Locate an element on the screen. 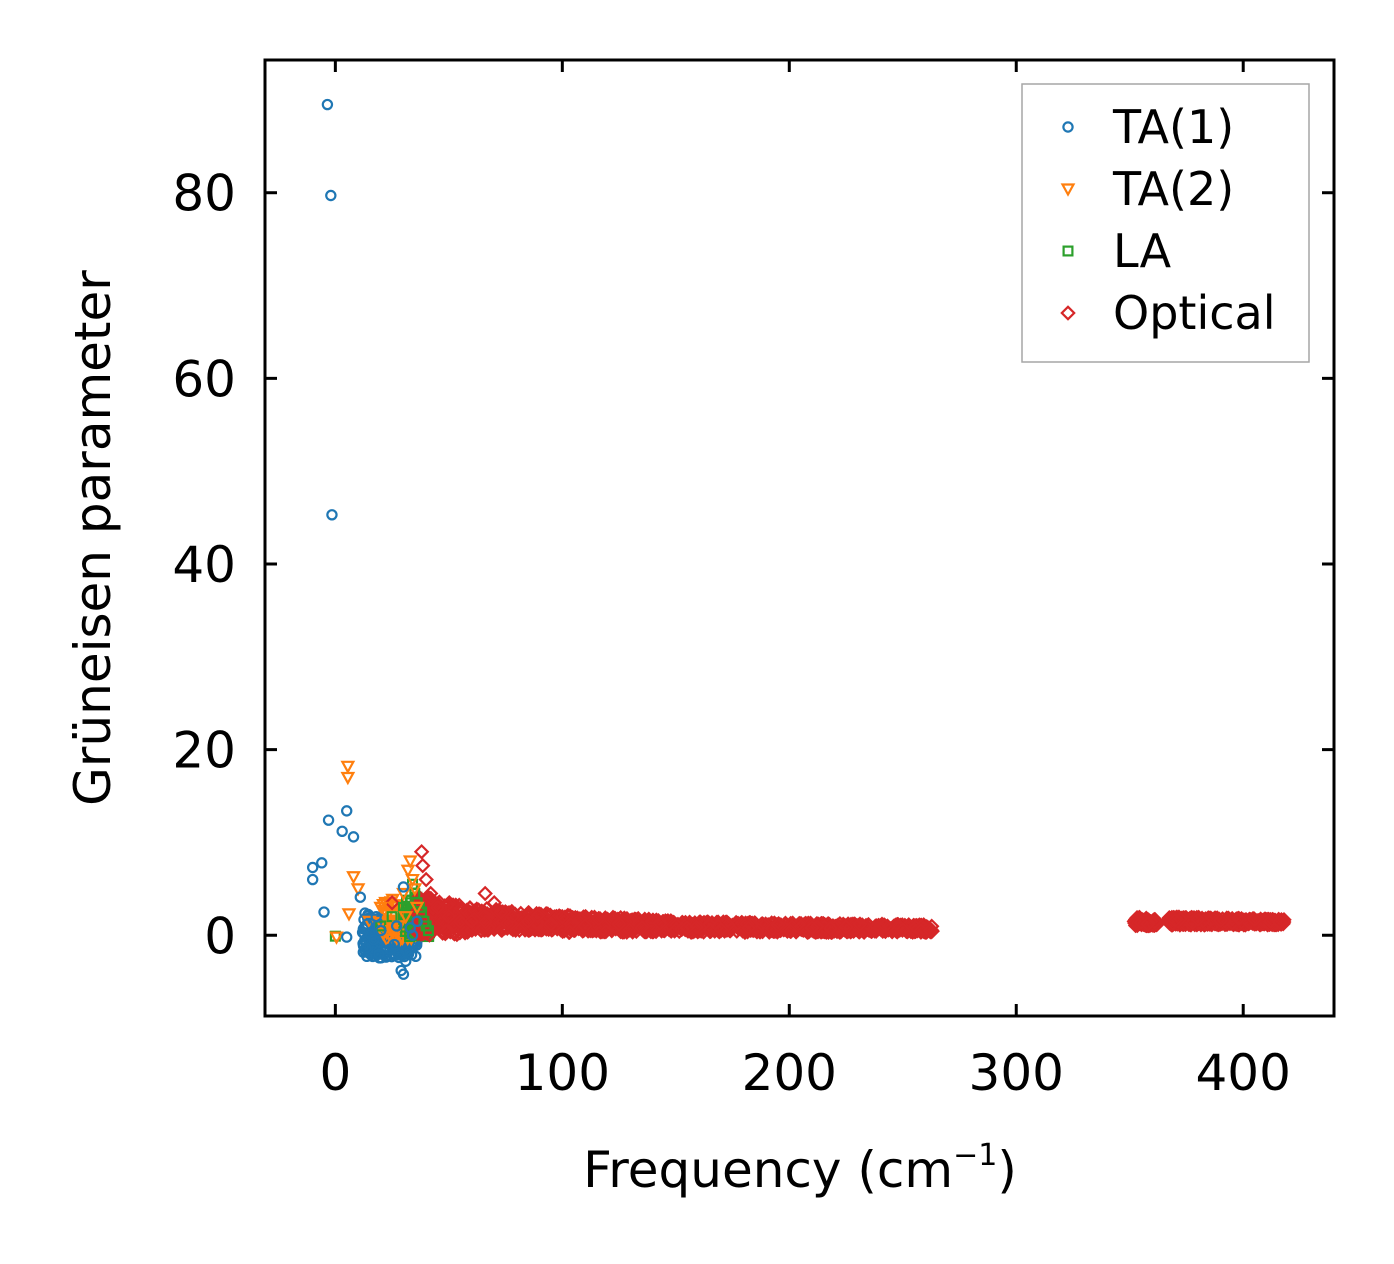 The image size is (1394, 1264). series-optical is located at coordinates (836, 891).